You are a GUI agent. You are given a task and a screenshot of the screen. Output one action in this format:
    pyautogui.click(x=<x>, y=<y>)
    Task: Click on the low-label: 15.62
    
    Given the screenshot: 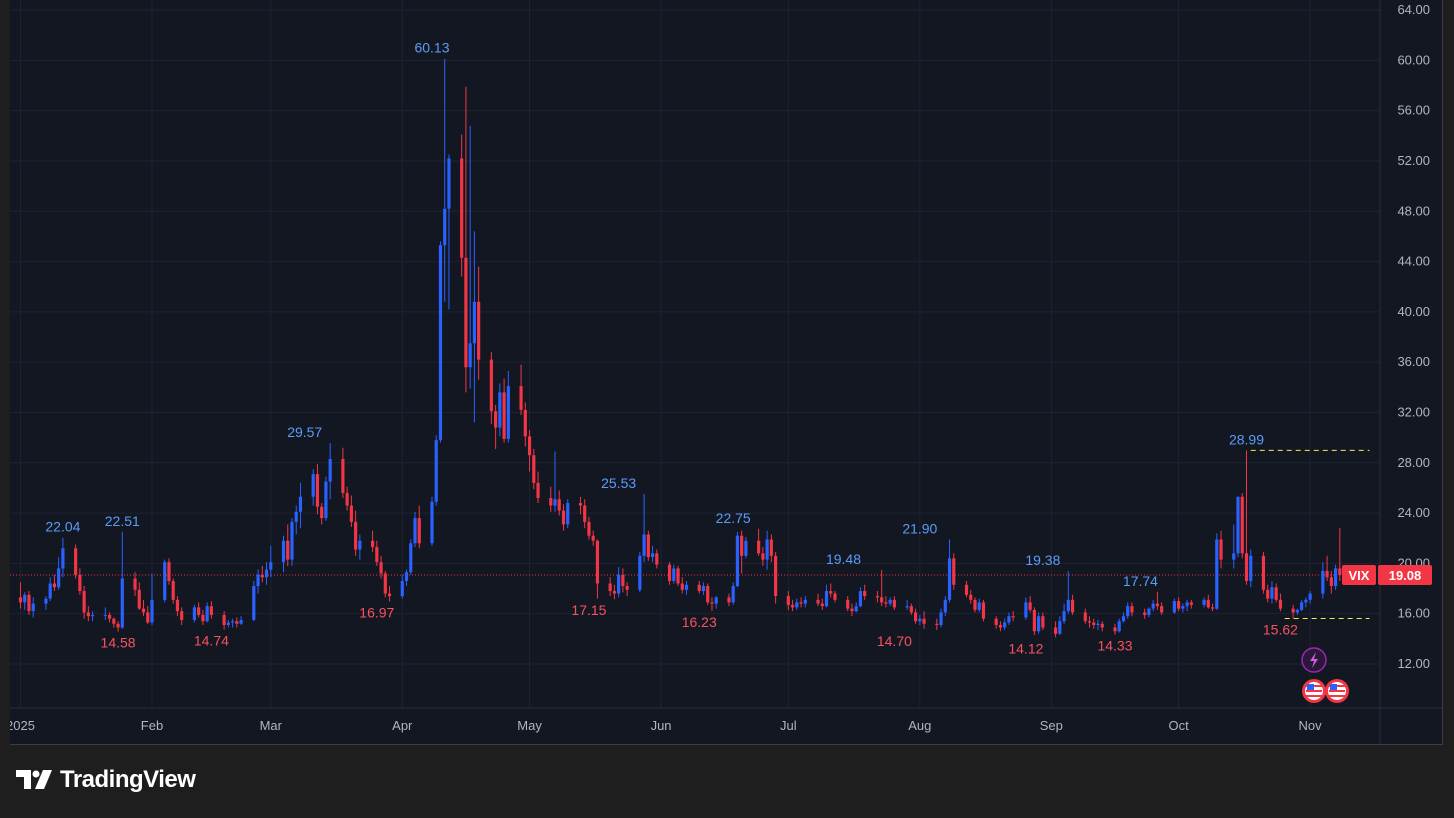 What is the action you would take?
    pyautogui.click(x=1280, y=629)
    